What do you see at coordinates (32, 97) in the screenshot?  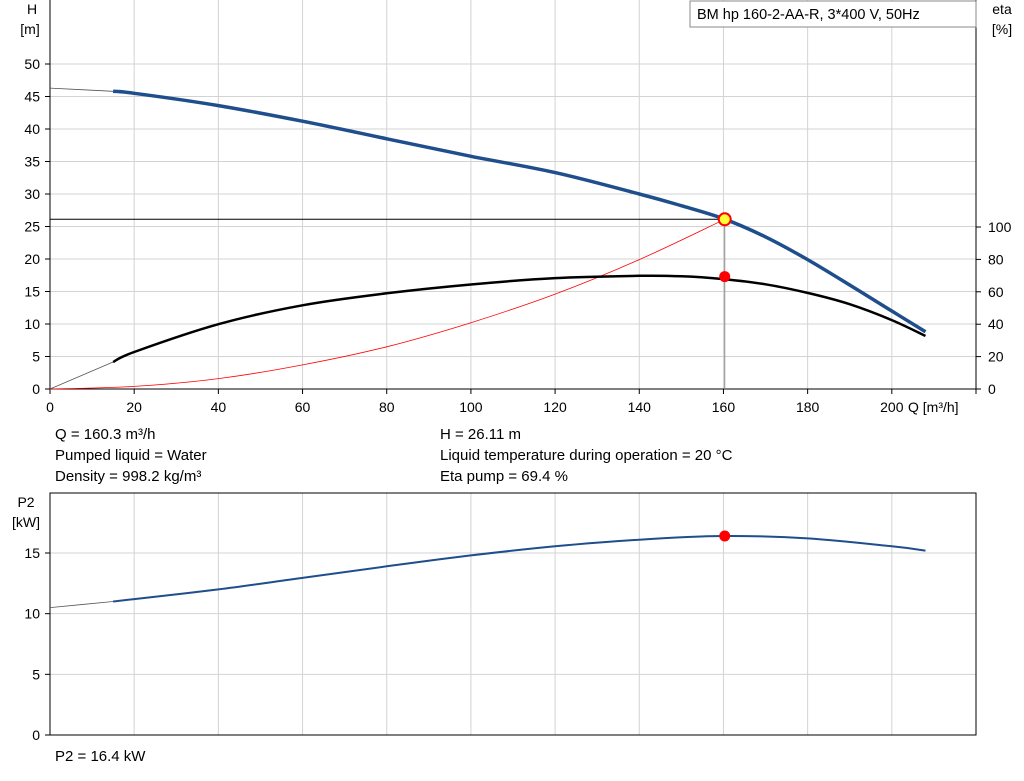 I see `y-tick-label-left: 45` at bounding box center [32, 97].